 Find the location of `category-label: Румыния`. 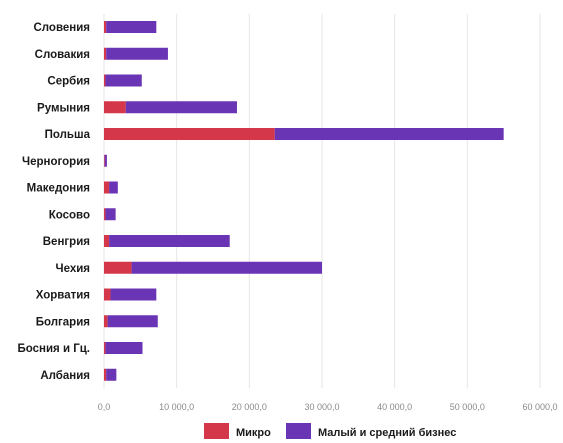

category-label: Румыния is located at coordinates (63, 108).